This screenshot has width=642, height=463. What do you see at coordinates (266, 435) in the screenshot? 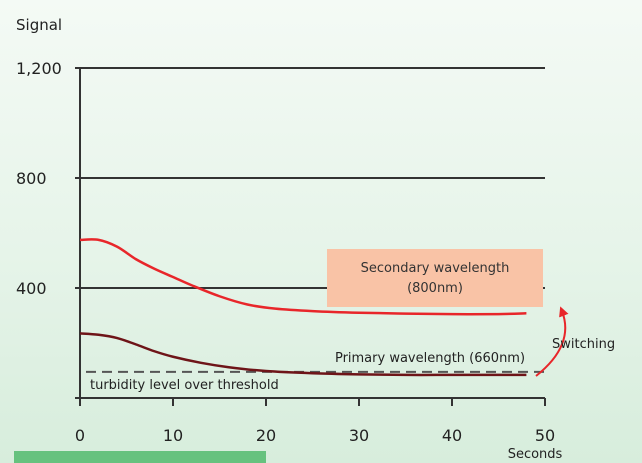
I see `x-tick-label: 20` at bounding box center [266, 435].